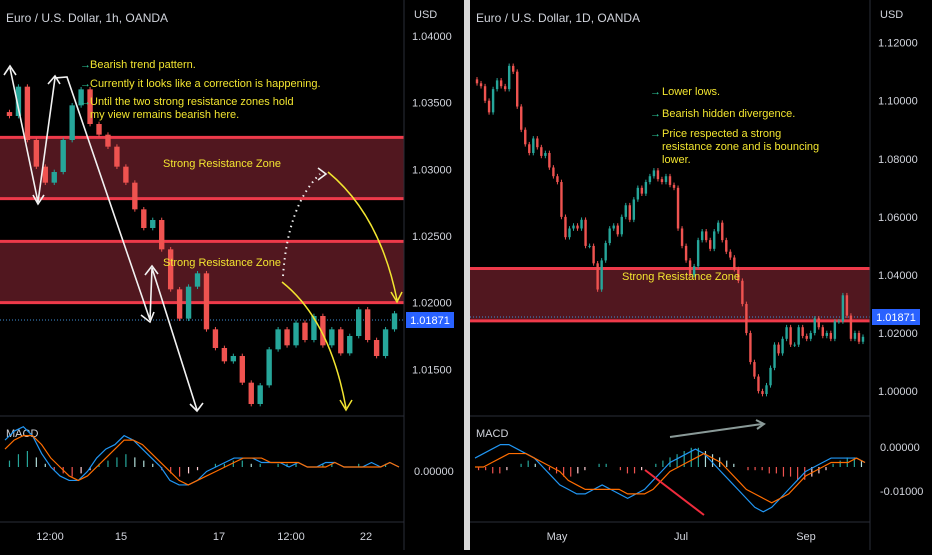 Image resolution: width=932 pixels, height=555 pixels. What do you see at coordinates (891, 15) in the screenshot?
I see `right-currency-label: USD` at bounding box center [891, 15].